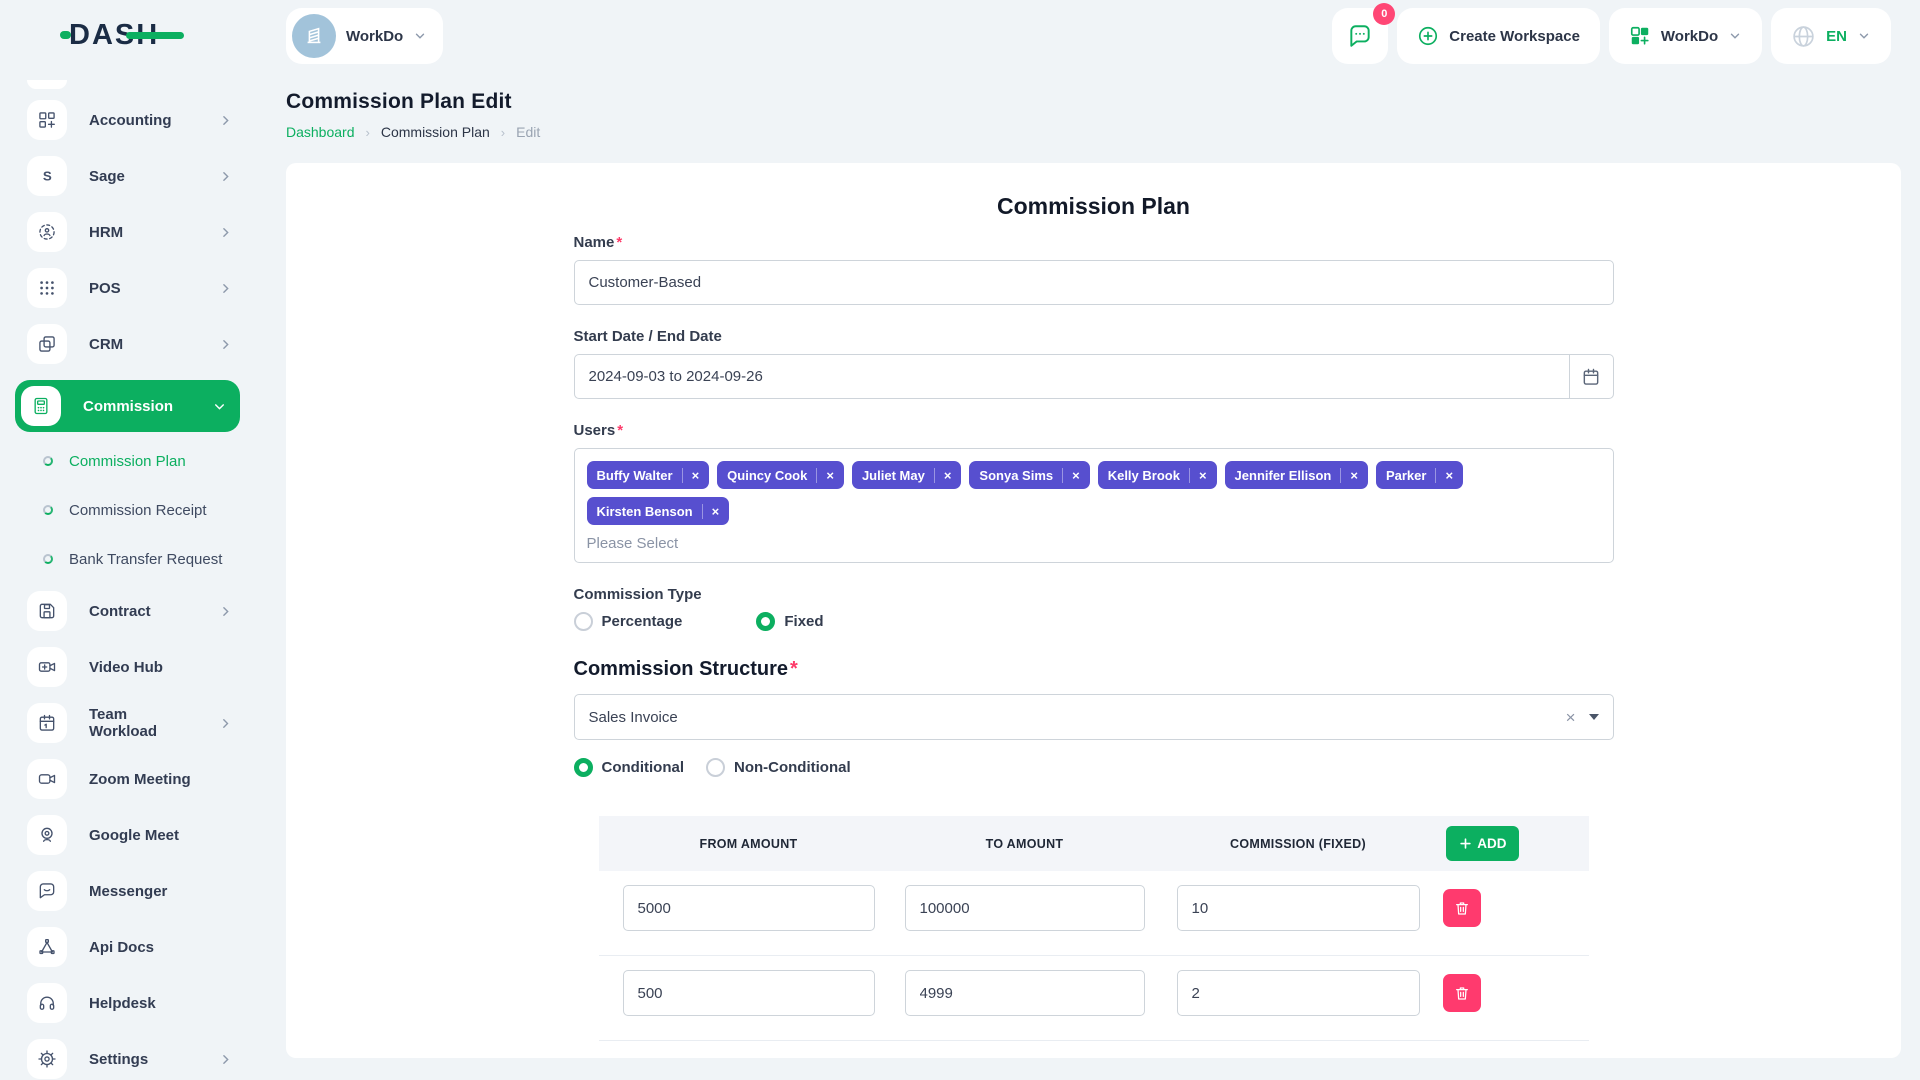 This screenshot has width=1920, height=1080. I want to click on sidebar-item-label: Accounting, so click(130, 120).